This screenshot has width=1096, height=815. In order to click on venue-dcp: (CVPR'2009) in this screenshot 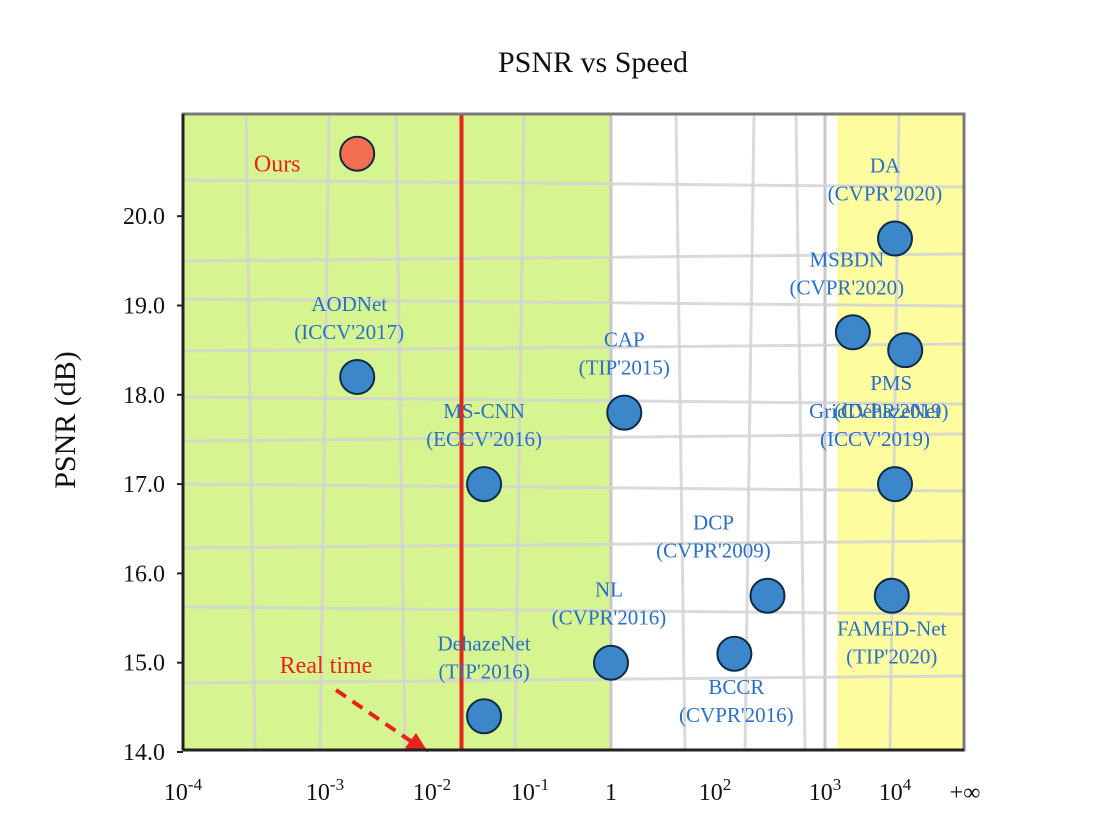, I will do `click(713, 551)`.